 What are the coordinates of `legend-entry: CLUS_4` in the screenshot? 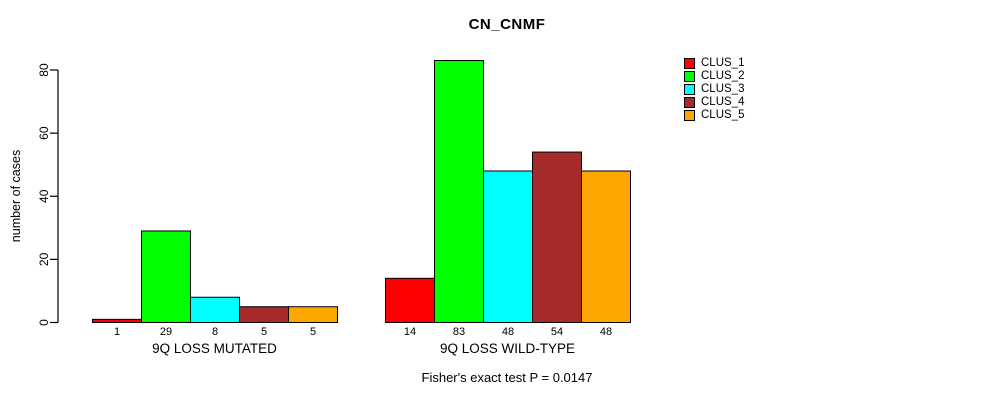 It's located at (714, 102).